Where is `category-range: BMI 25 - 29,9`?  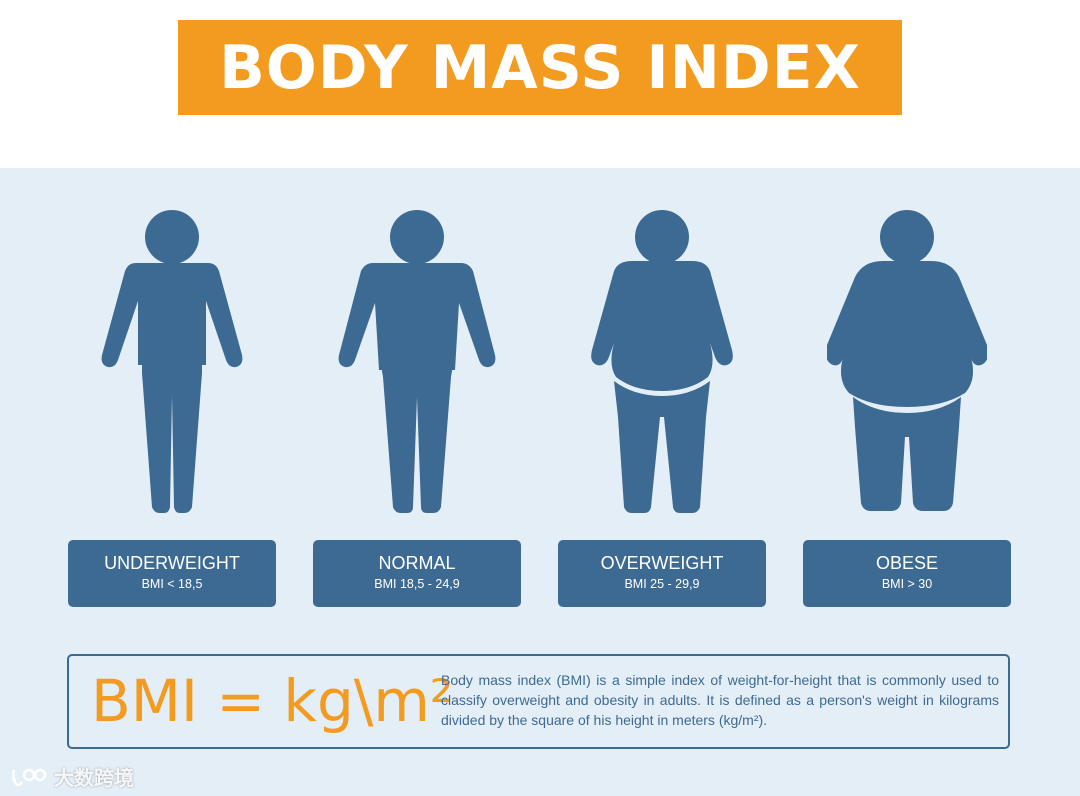
category-range: BMI 25 - 29,9 is located at coordinates (662, 584).